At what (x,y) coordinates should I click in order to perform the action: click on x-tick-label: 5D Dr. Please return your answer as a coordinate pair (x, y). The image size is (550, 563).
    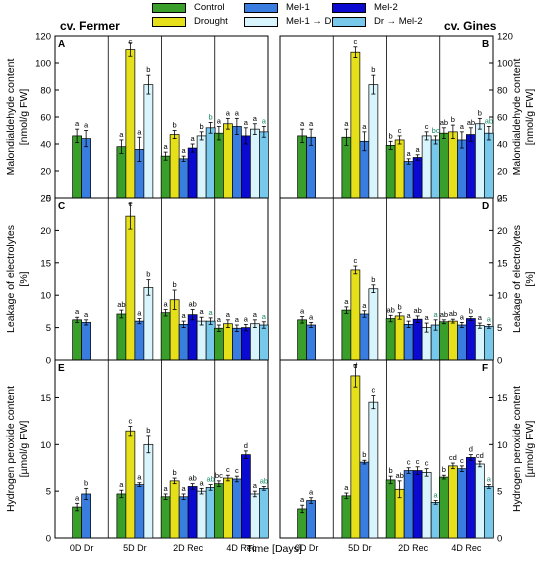
    Looking at the image, I should click on (360, 548).